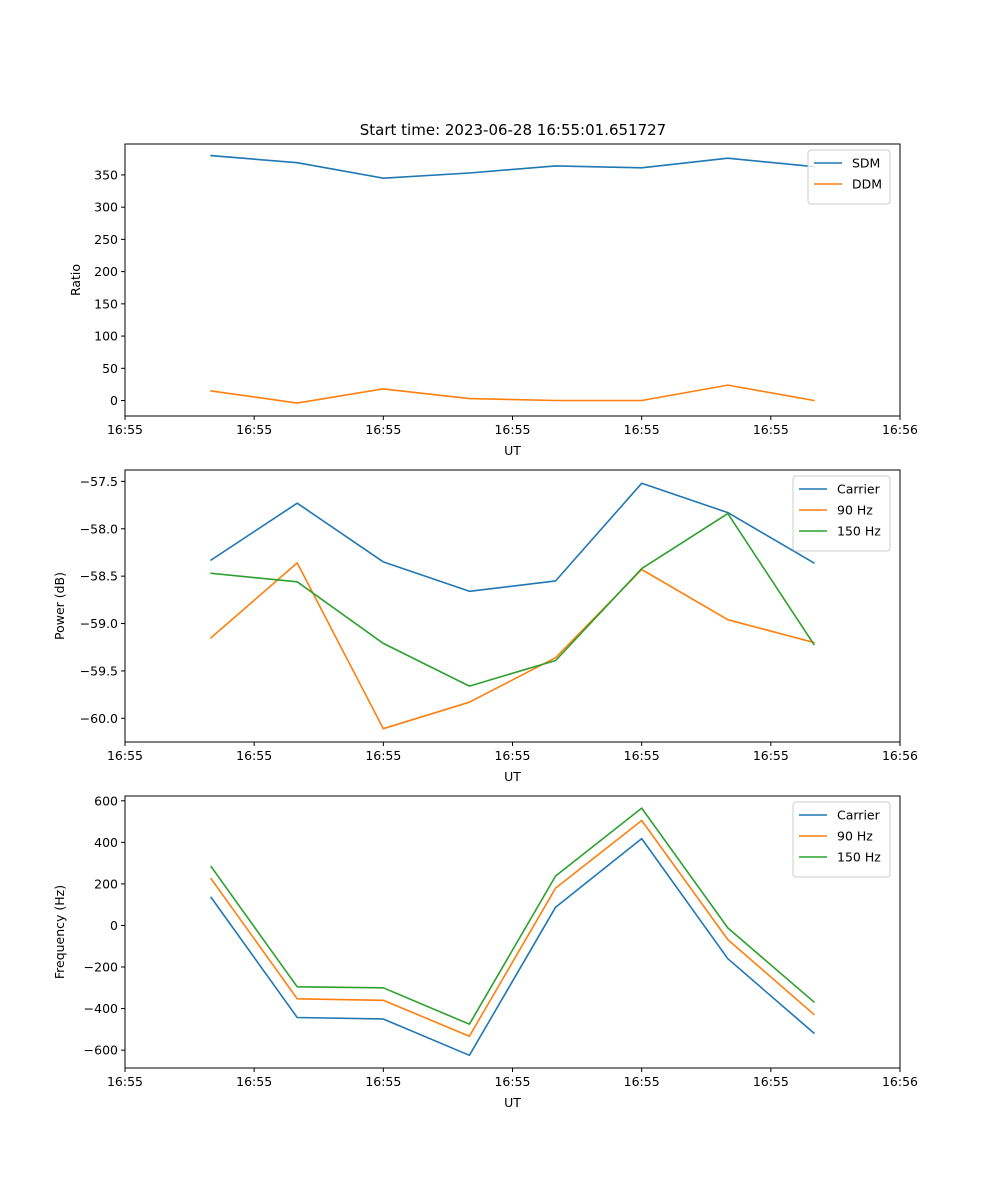  What do you see at coordinates (59, 932) in the screenshot?
I see `y-axis-label: Frequency (Hz)` at bounding box center [59, 932].